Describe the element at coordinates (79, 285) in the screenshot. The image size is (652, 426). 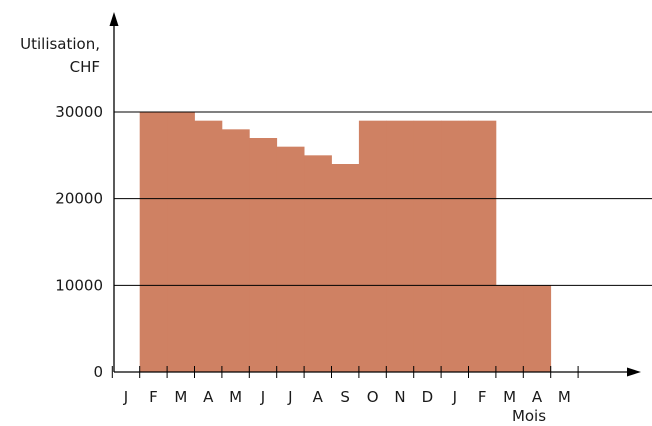
I see `y-tick-label-1: 10000` at that location.